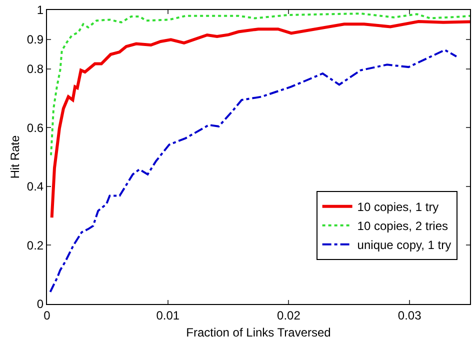  I want to click on legend-label: 10 copies, 1 try, so click(398, 207).